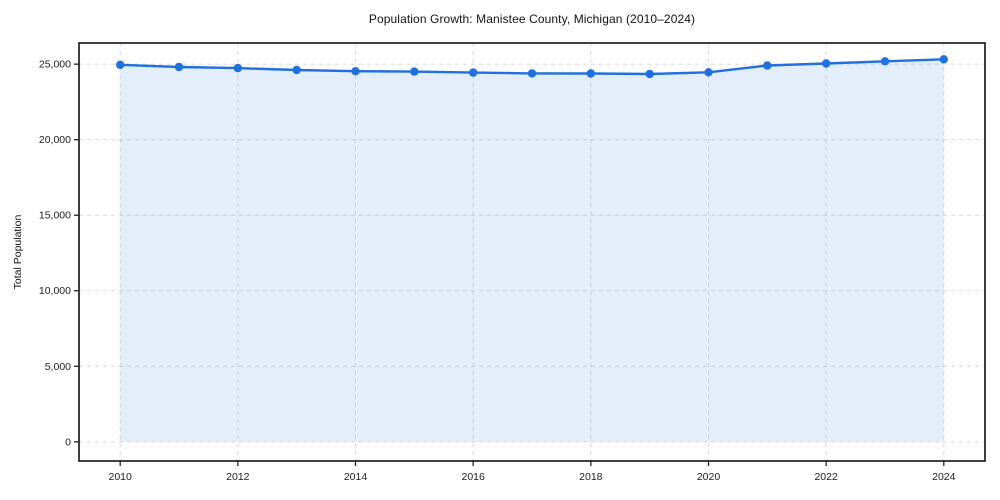 This screenshot has width=1000, height=500. Describe the element at coordinates (355, 71) in the screenshot. I see `data-point-2014` at that location.